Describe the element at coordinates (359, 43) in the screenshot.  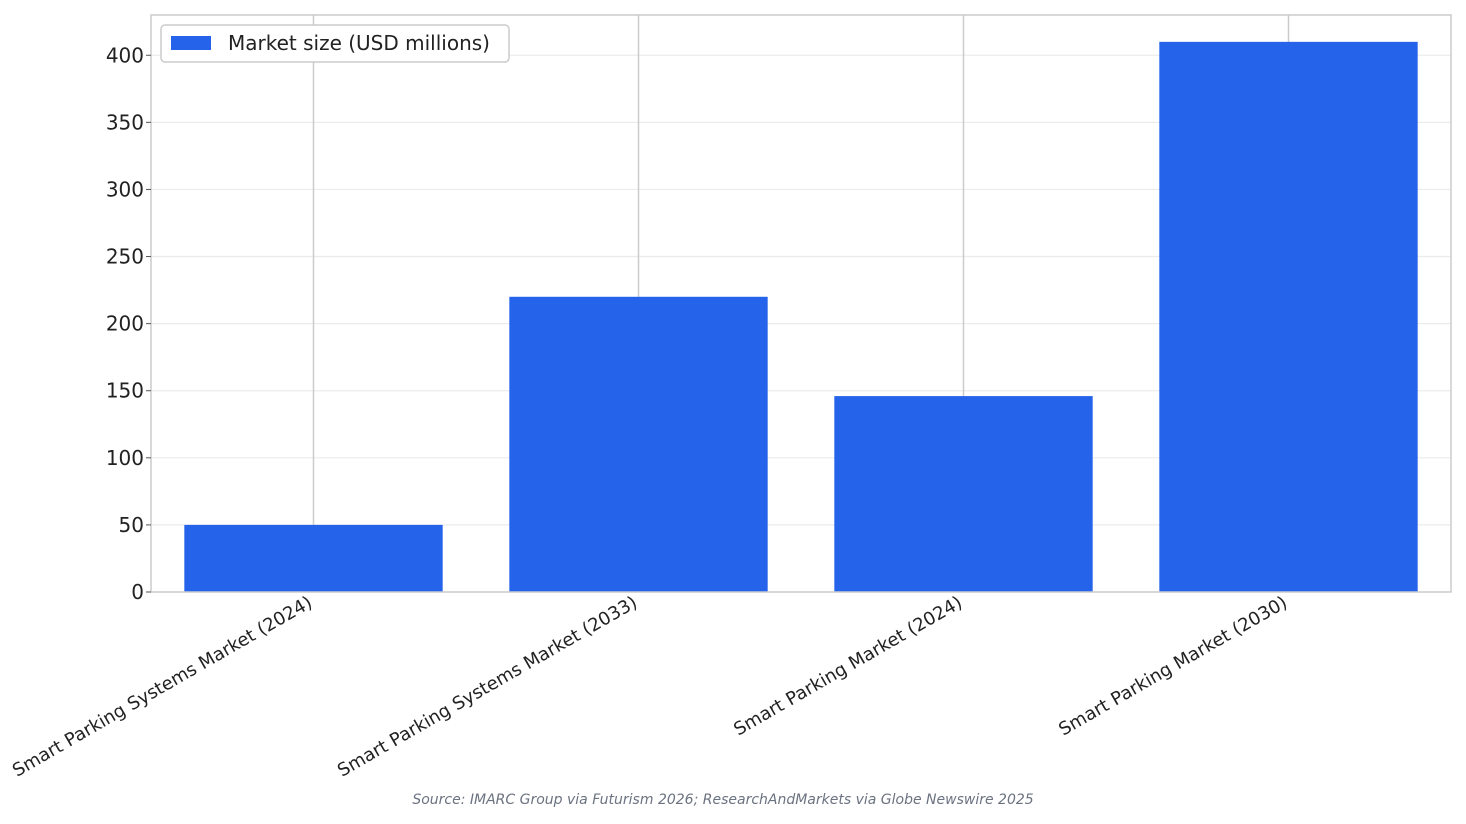
I see `legend-label: Market size (USD millions)` at that location.